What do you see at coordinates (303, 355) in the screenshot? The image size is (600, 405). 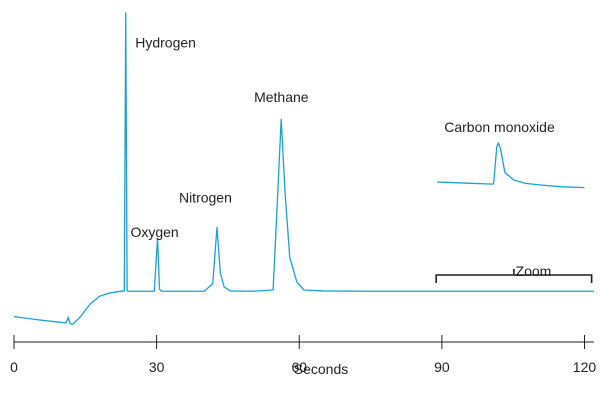 I see `x-axis: 0 30 60 90 120` at bounding box center [303, 355].